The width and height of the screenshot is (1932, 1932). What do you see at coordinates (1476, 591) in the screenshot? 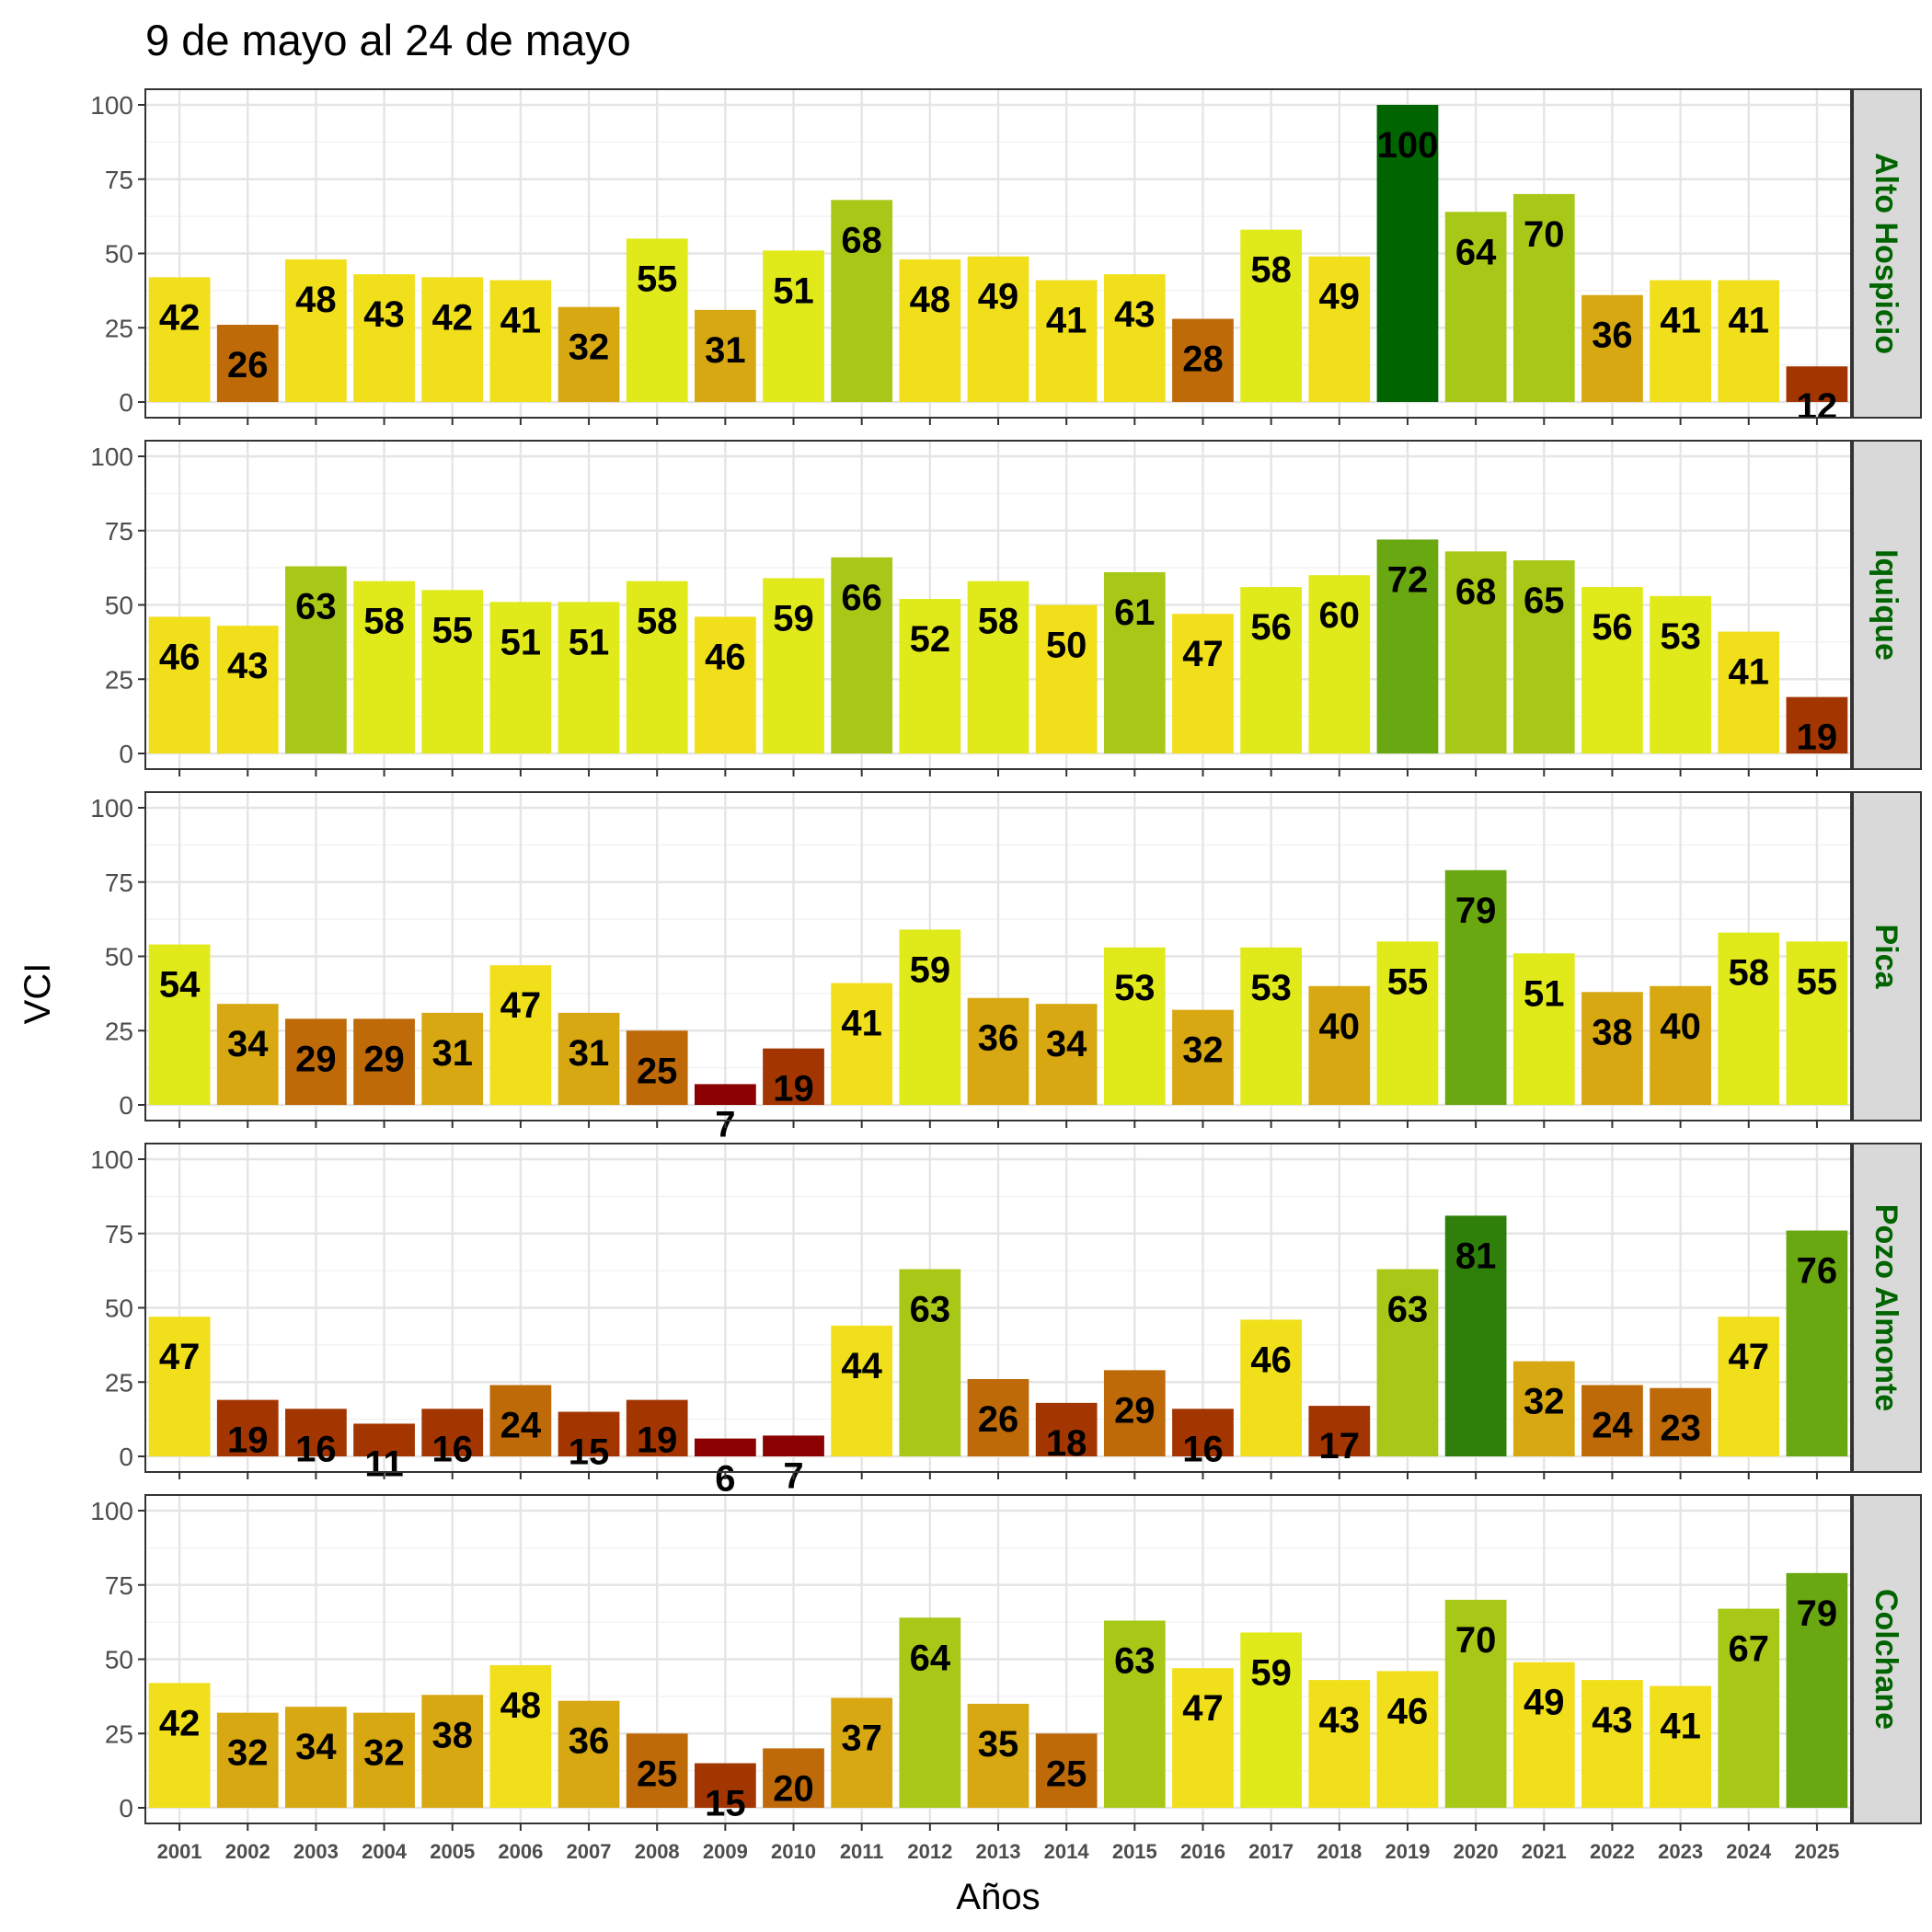
I see `data-label: 68` at bounding box center [1476, 591].